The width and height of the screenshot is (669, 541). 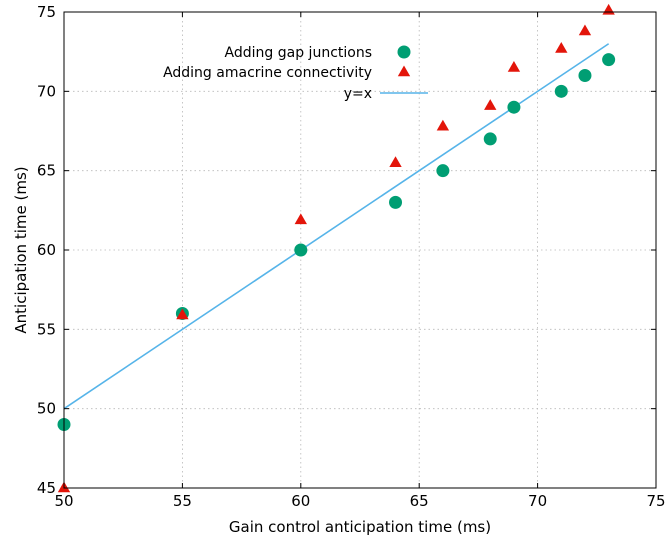 I want to click on legend-label: y=x, so click(x=358, y=94).